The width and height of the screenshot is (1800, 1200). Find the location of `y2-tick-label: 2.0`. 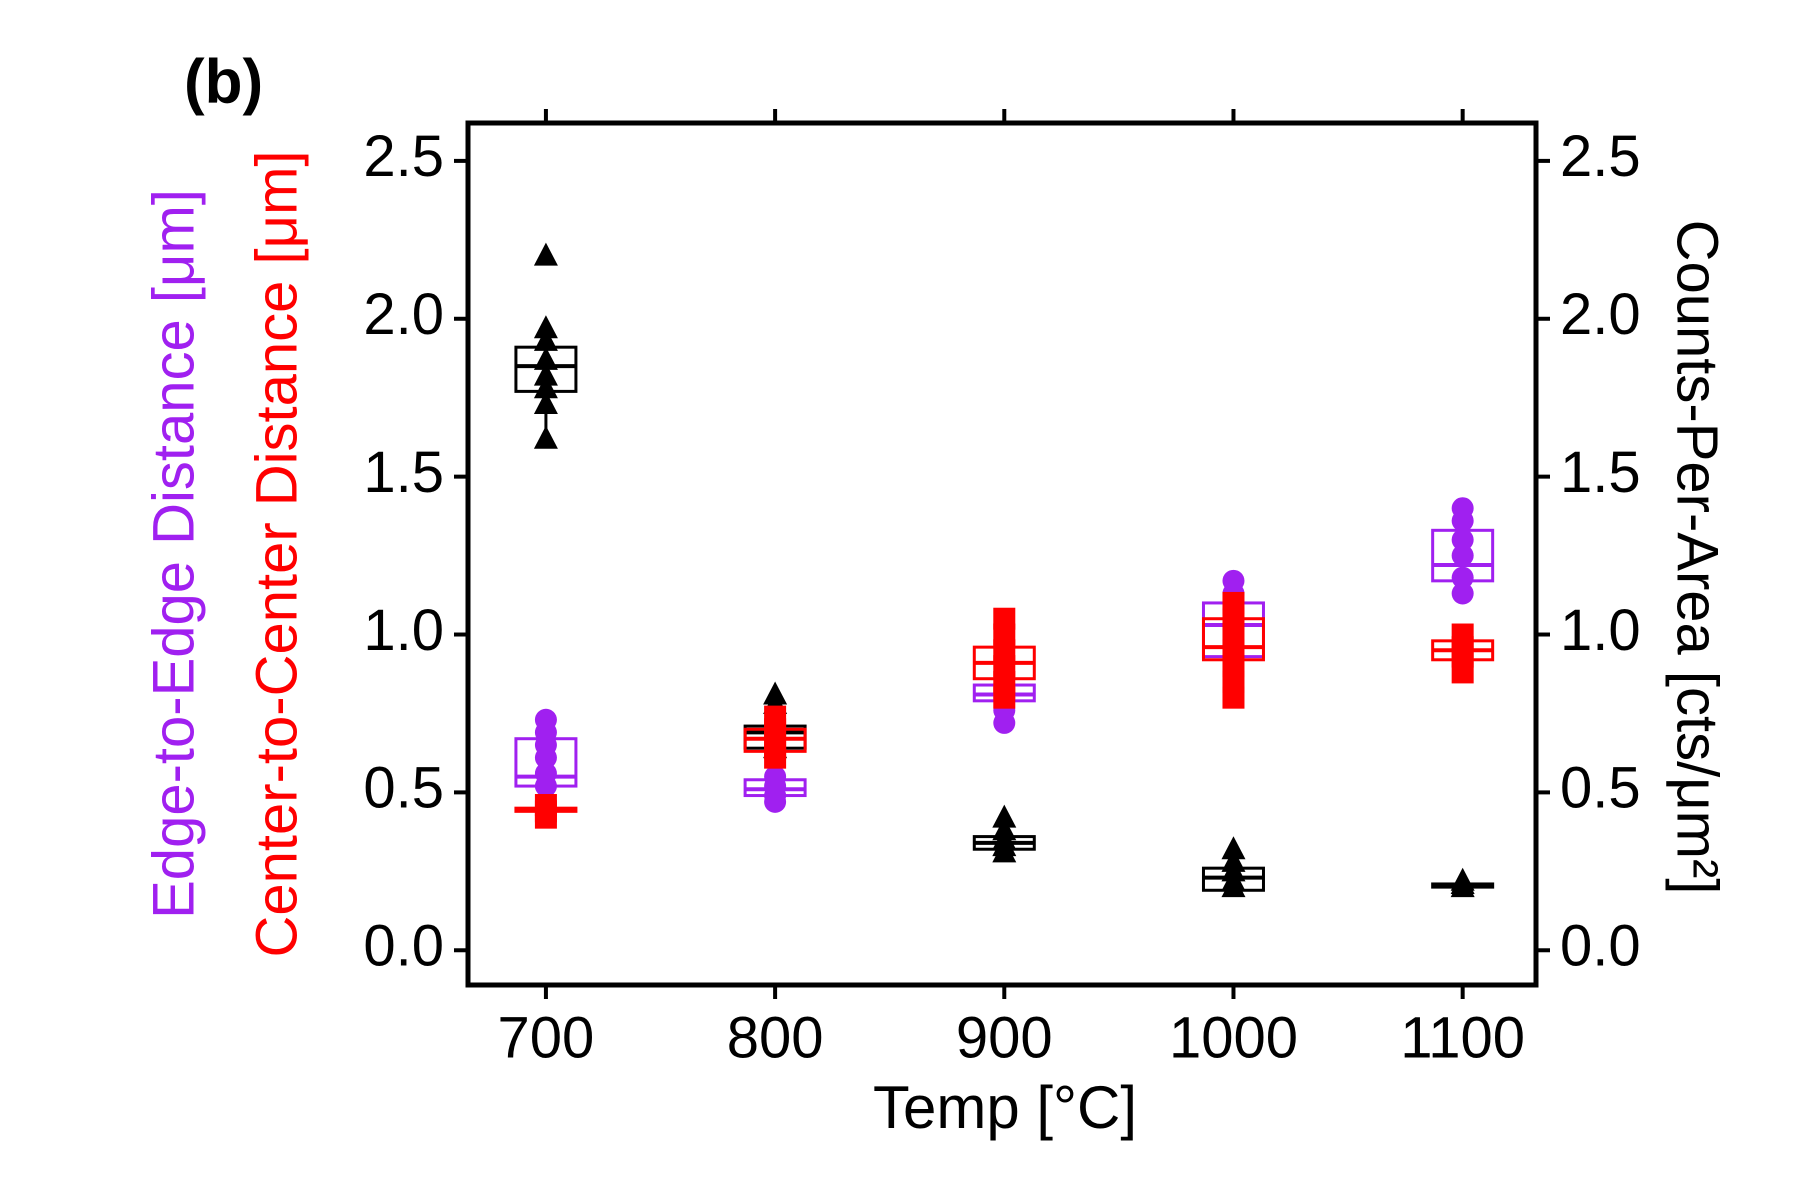

y2-tick-label: 2.0 is located at coordinates (1600, 314).